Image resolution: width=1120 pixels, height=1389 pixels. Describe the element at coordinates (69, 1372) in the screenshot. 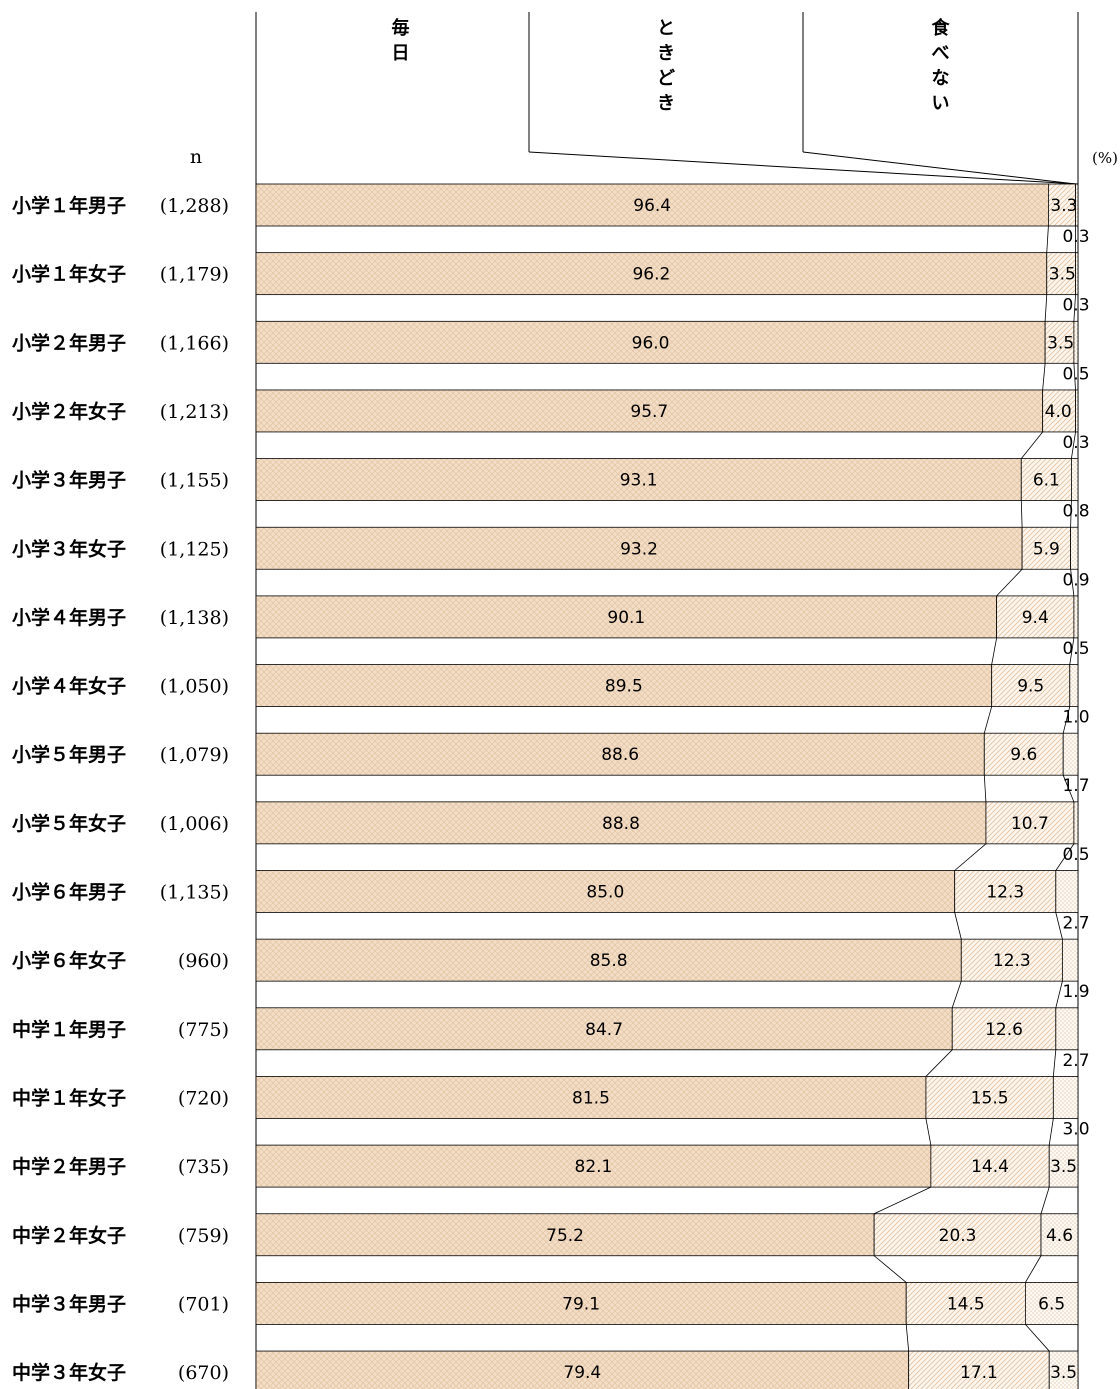

I see `category-label: 中学３年女子` at that location.